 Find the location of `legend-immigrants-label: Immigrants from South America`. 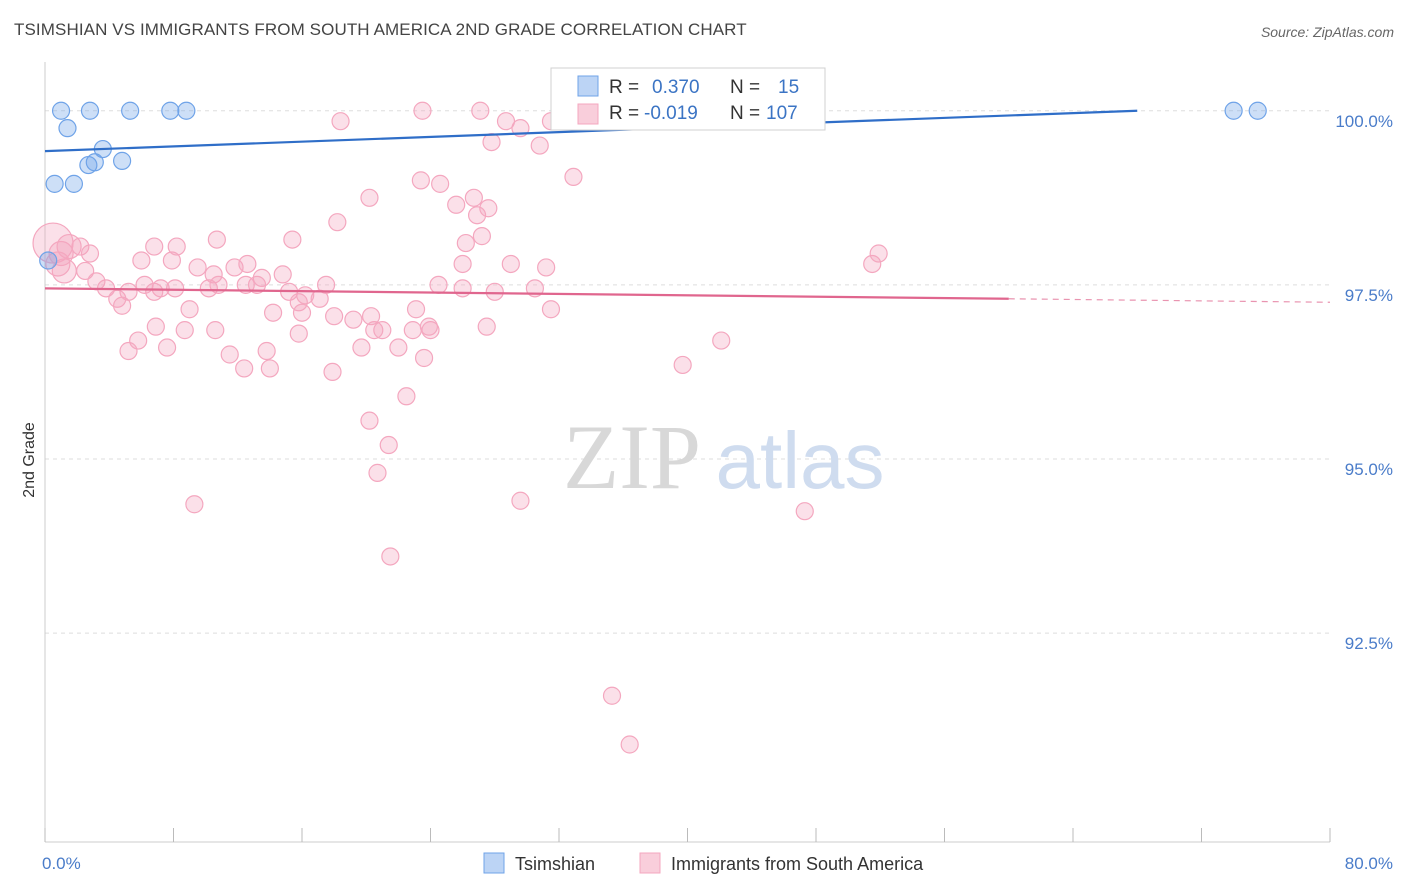

legend-immigrants-label: Immigrants from South America is located at coordinates (797, 864).